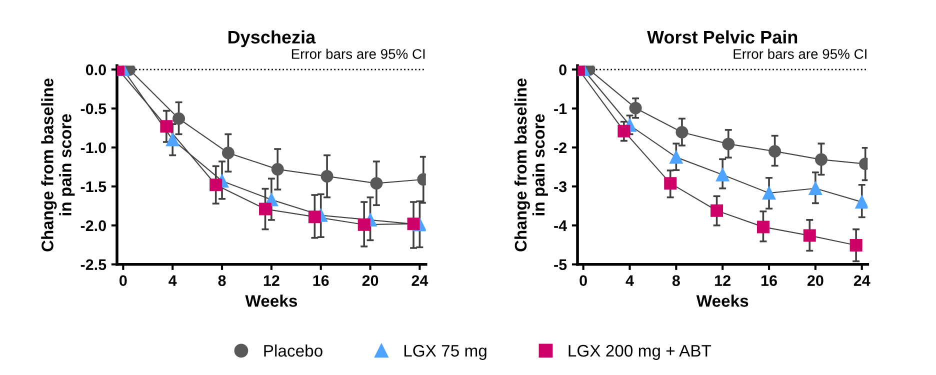  Describe the element at coordinates (93, 186) in the screenshot. I see `y-tick-label: -1.5` at that location.